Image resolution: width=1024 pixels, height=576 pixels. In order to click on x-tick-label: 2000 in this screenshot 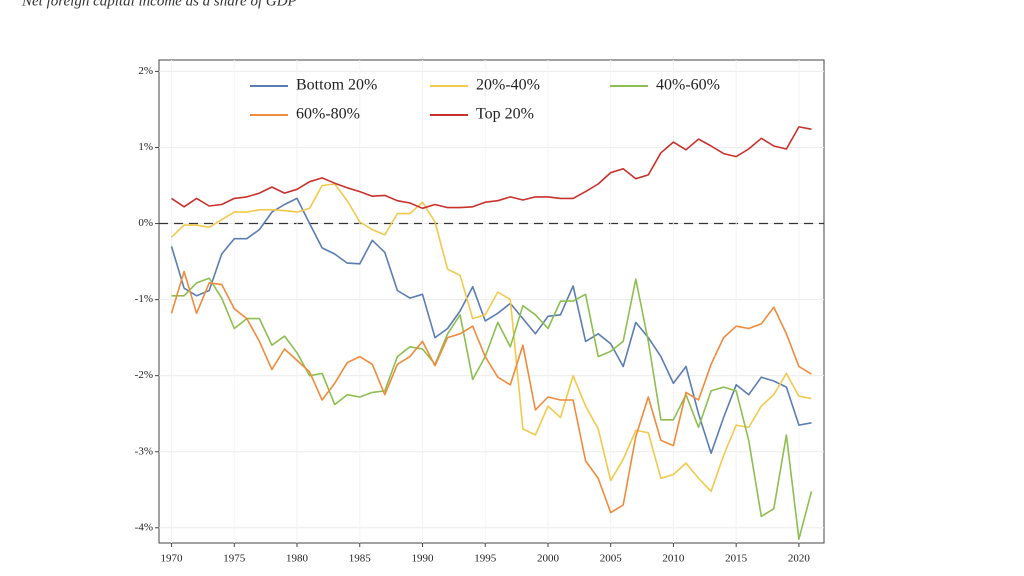, I will do `click(548, 559)`.